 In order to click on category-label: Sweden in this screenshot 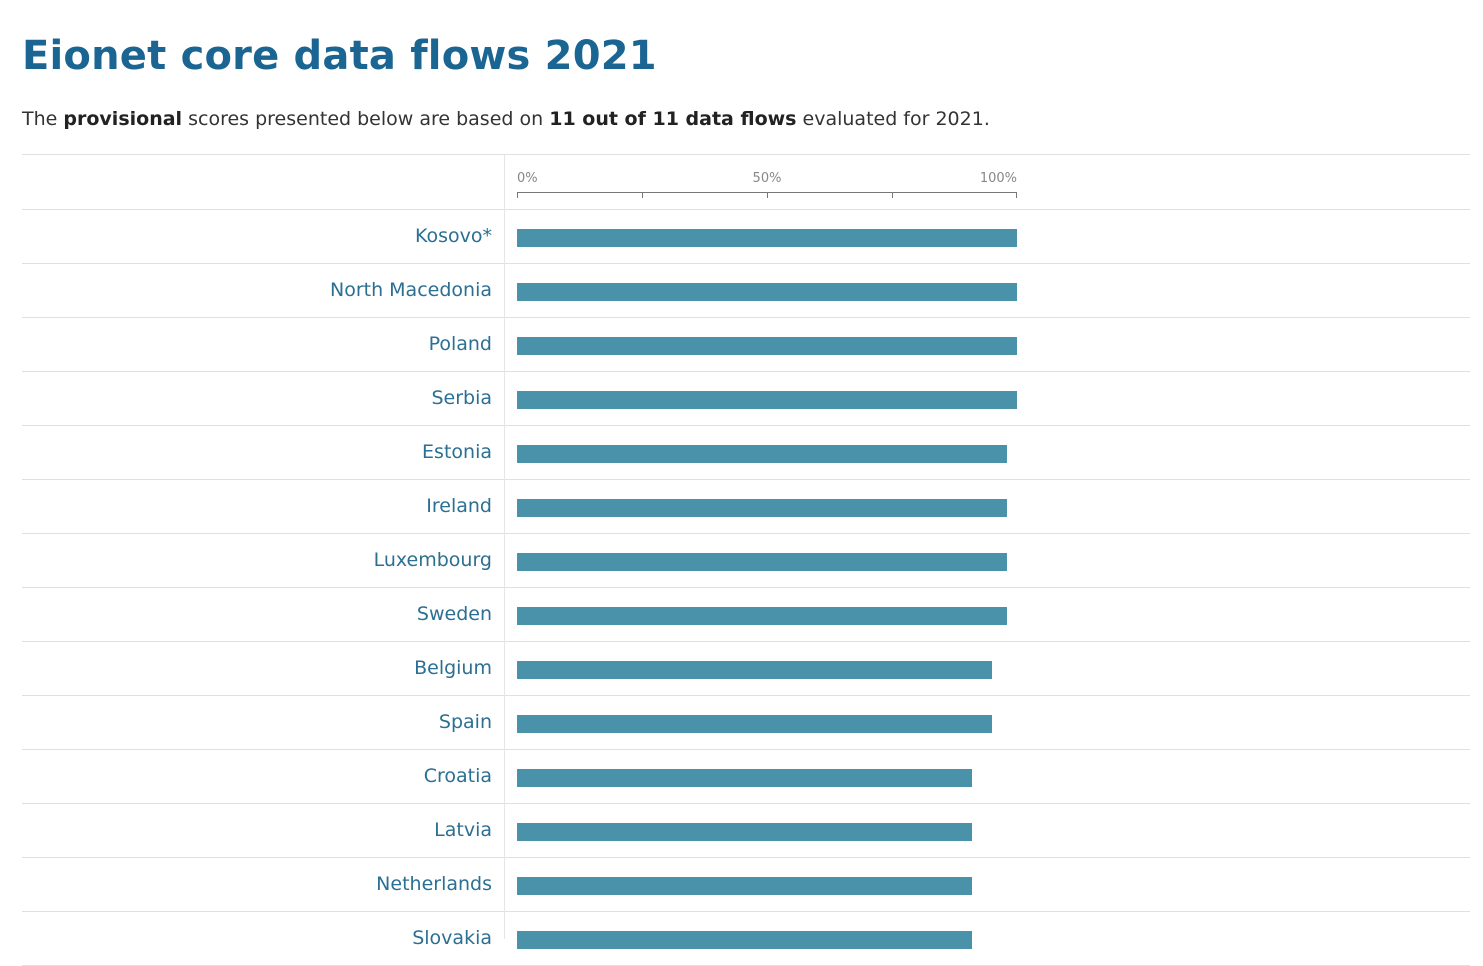, I will do `click(454, 614)`.